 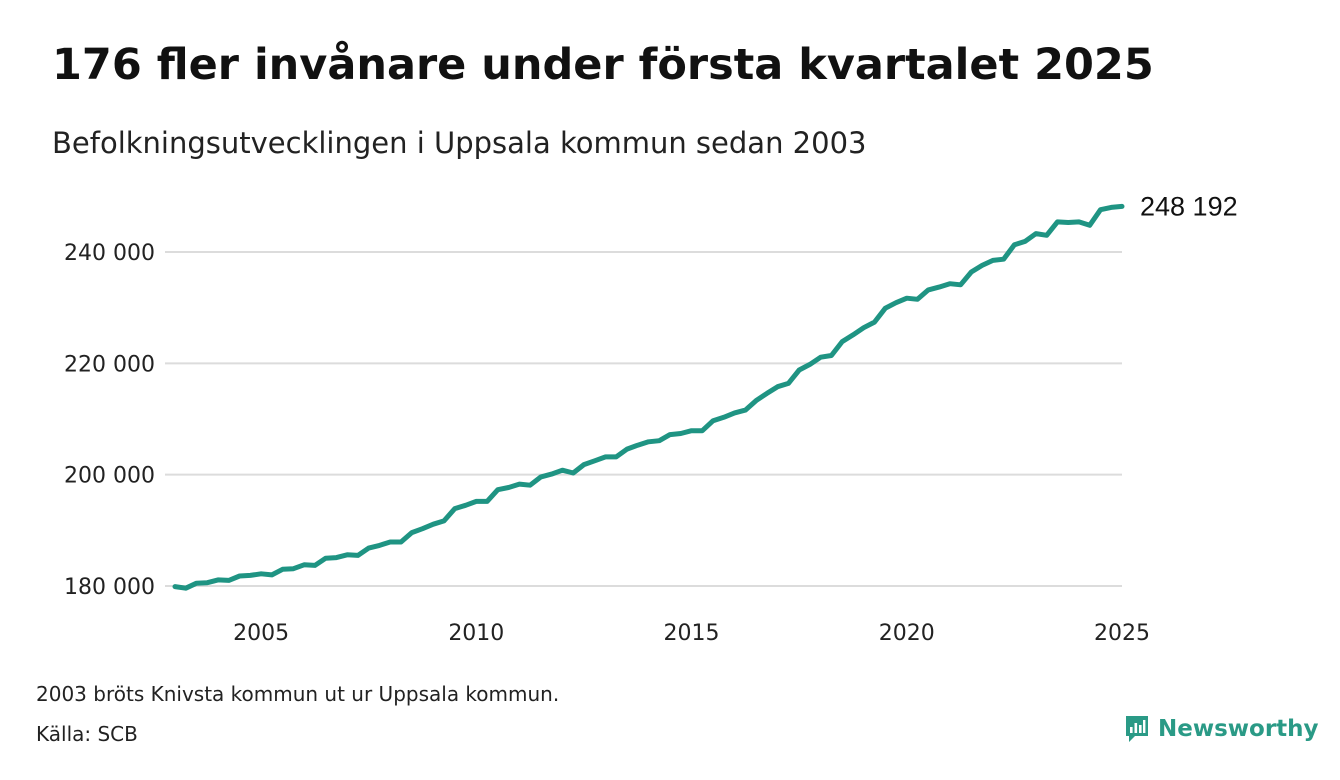 What do you see at coordinates (476, 633) in the screenshot?
I see `x-tick-label: 2010` at bounding box center [476, 633].